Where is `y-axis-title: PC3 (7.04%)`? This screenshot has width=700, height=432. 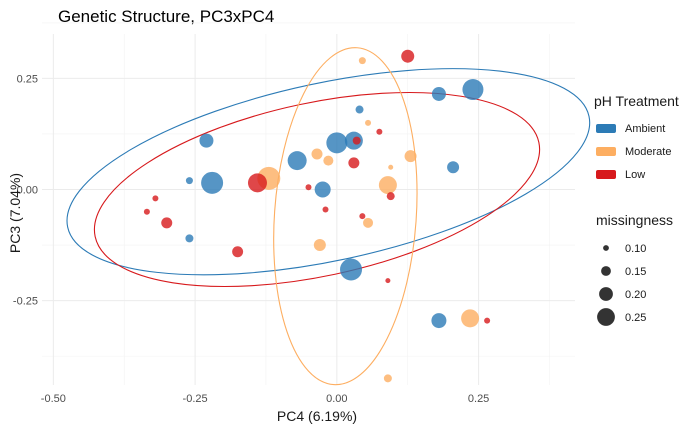 y-axis-title: PC3 (7.04%) is located at coordinates (15, 213).